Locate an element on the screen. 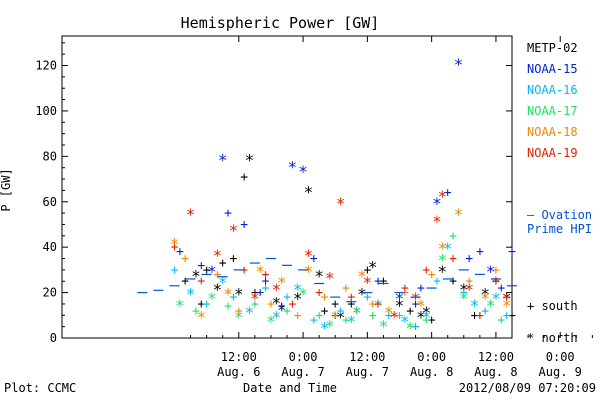 The image size is (600, 400). x-tick-label: 0:00 is located at coordinates (560, 357).